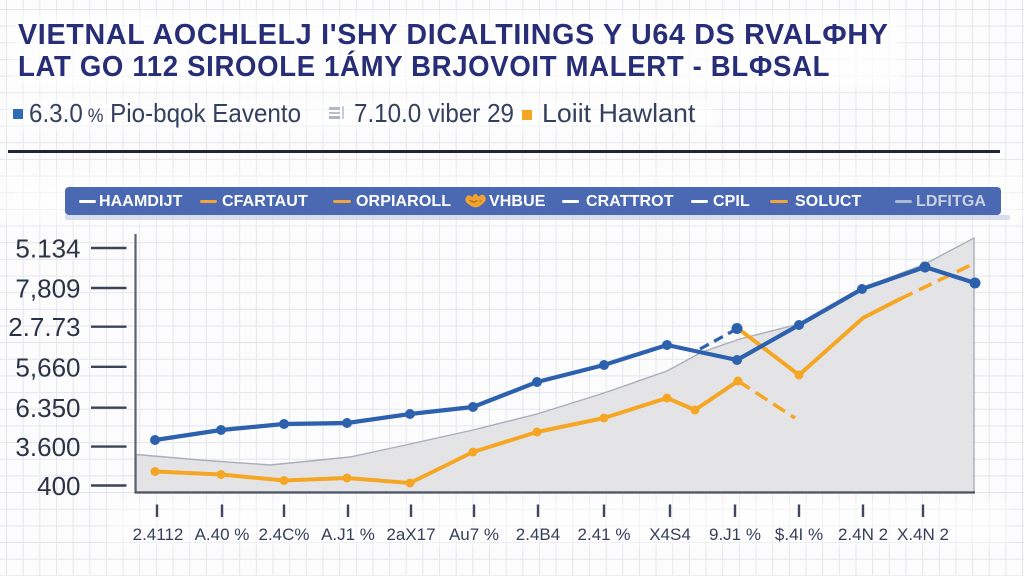 The width and height of the screenshot is (1024, 576). I want to click on svg-text: 5,660, so click(47, 367).